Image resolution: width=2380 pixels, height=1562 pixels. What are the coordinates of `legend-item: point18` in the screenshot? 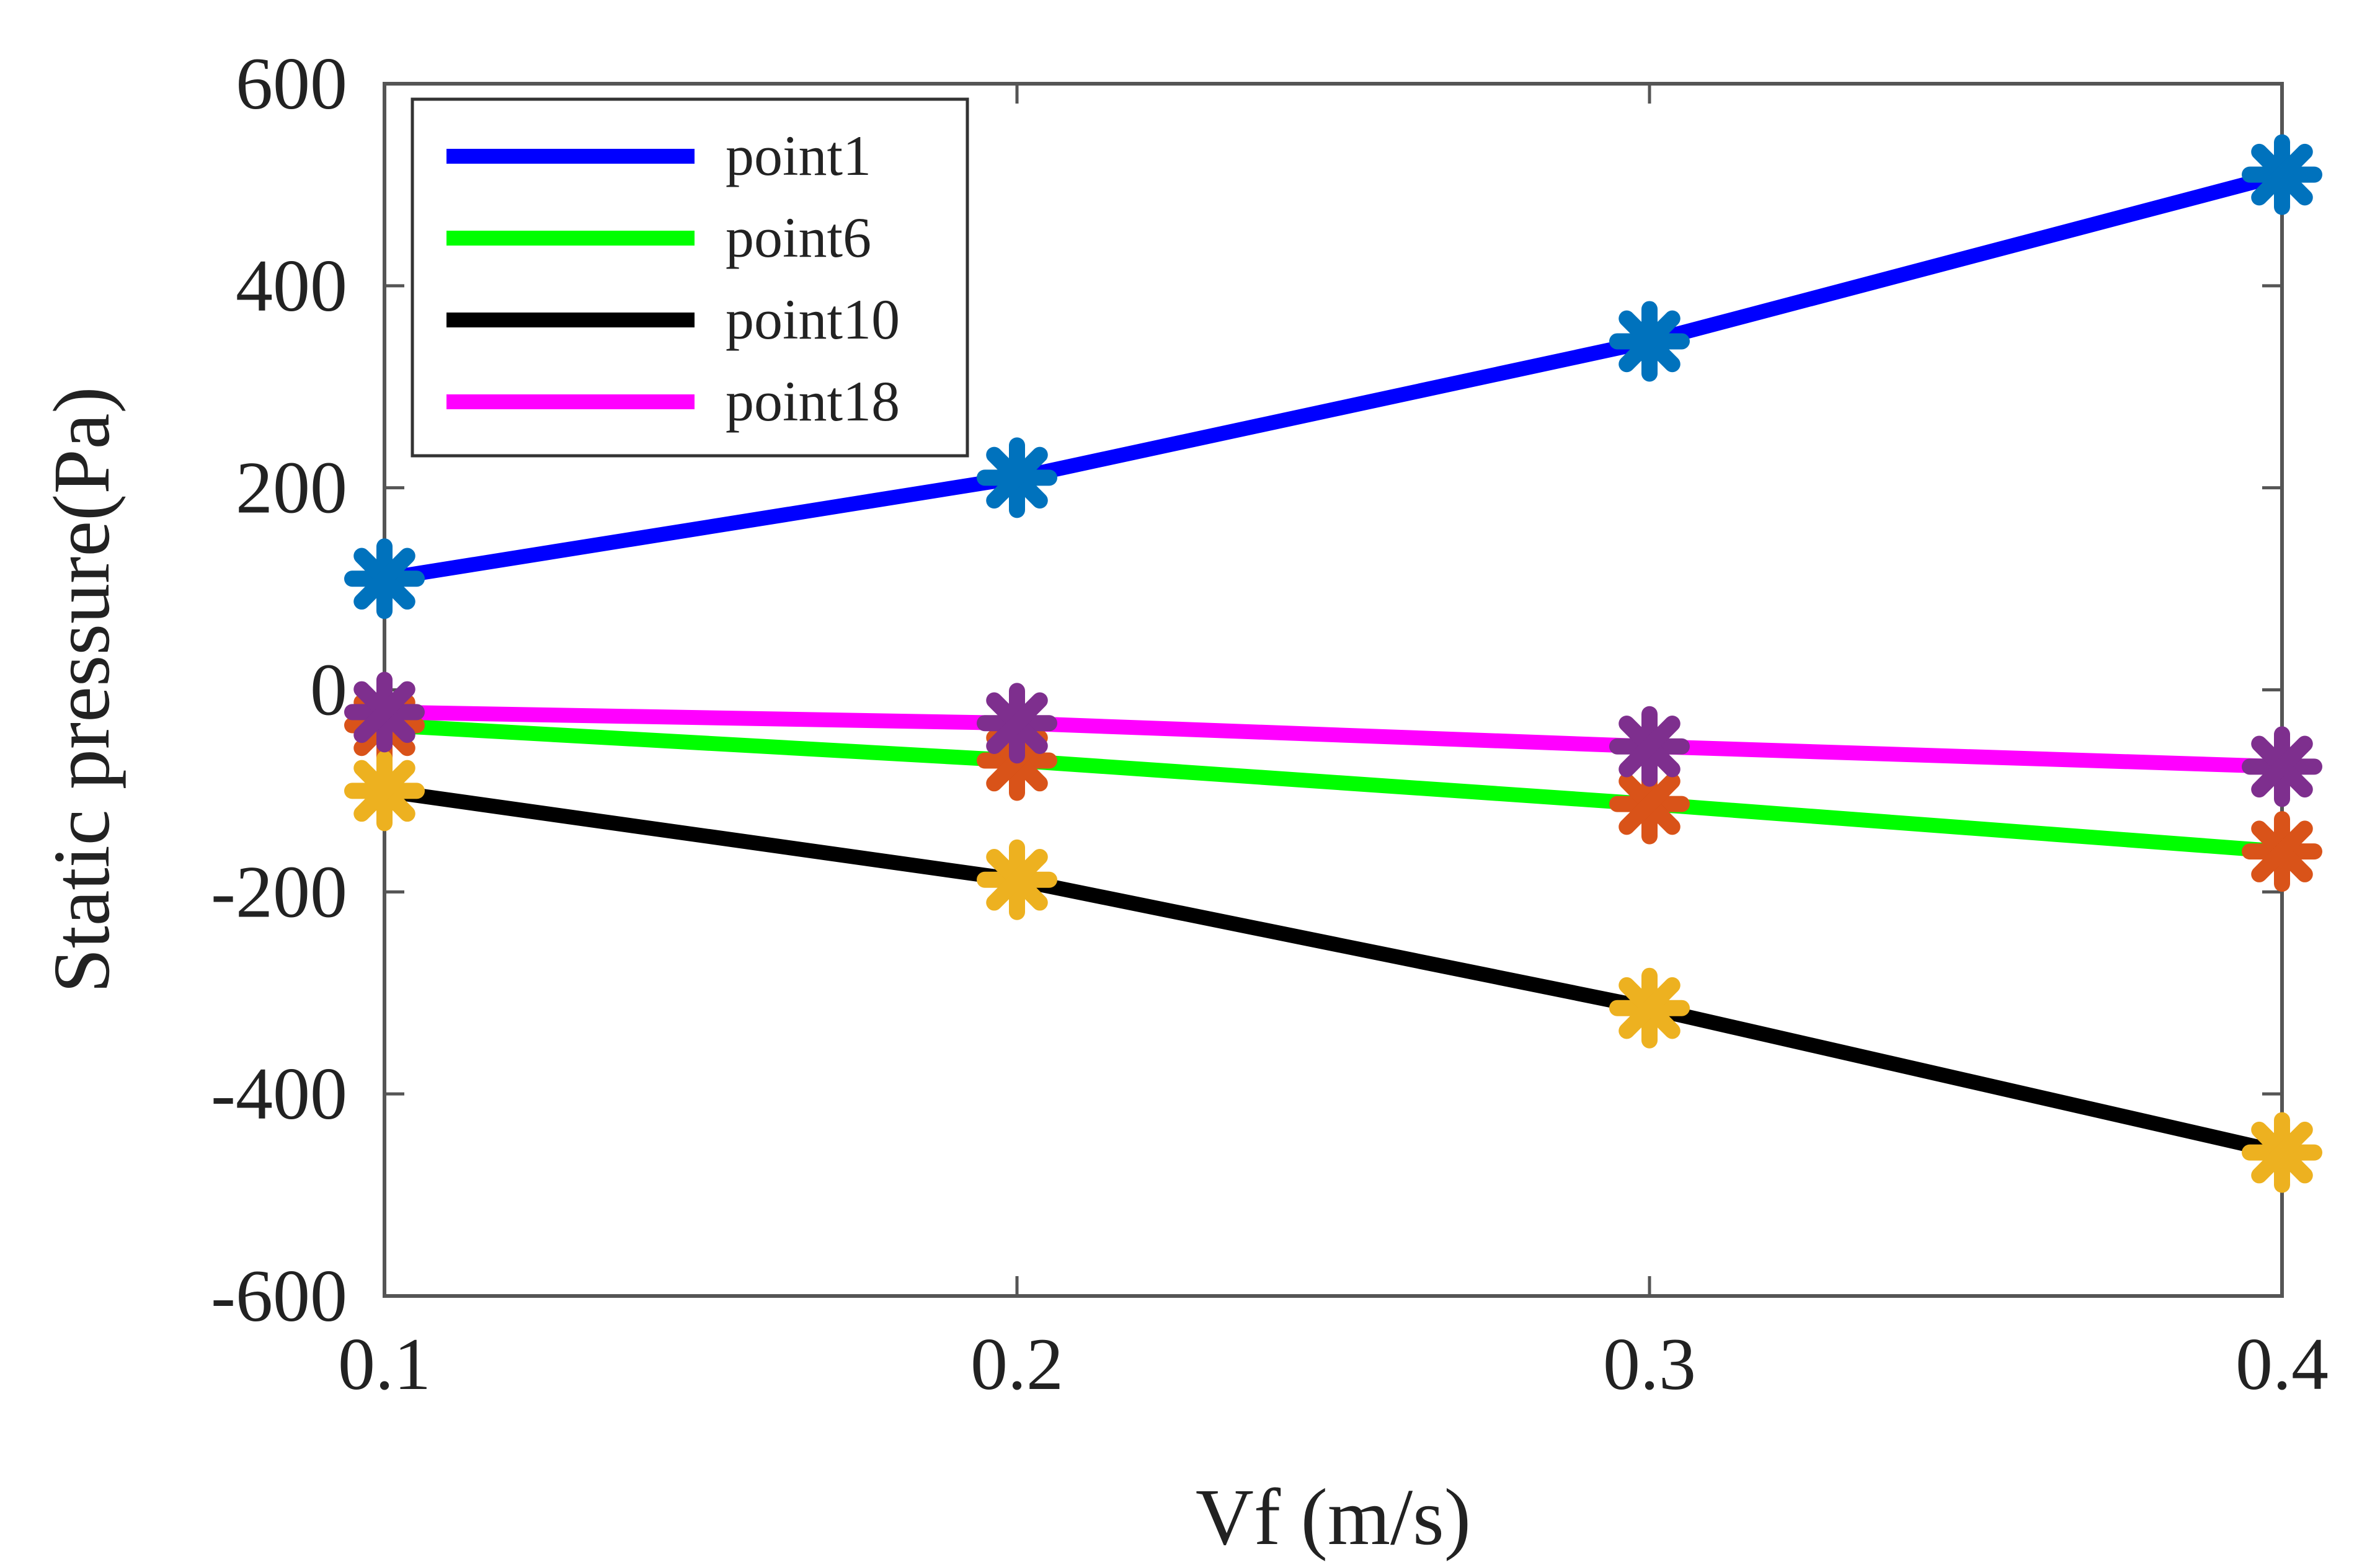 It's located at (673, 402).